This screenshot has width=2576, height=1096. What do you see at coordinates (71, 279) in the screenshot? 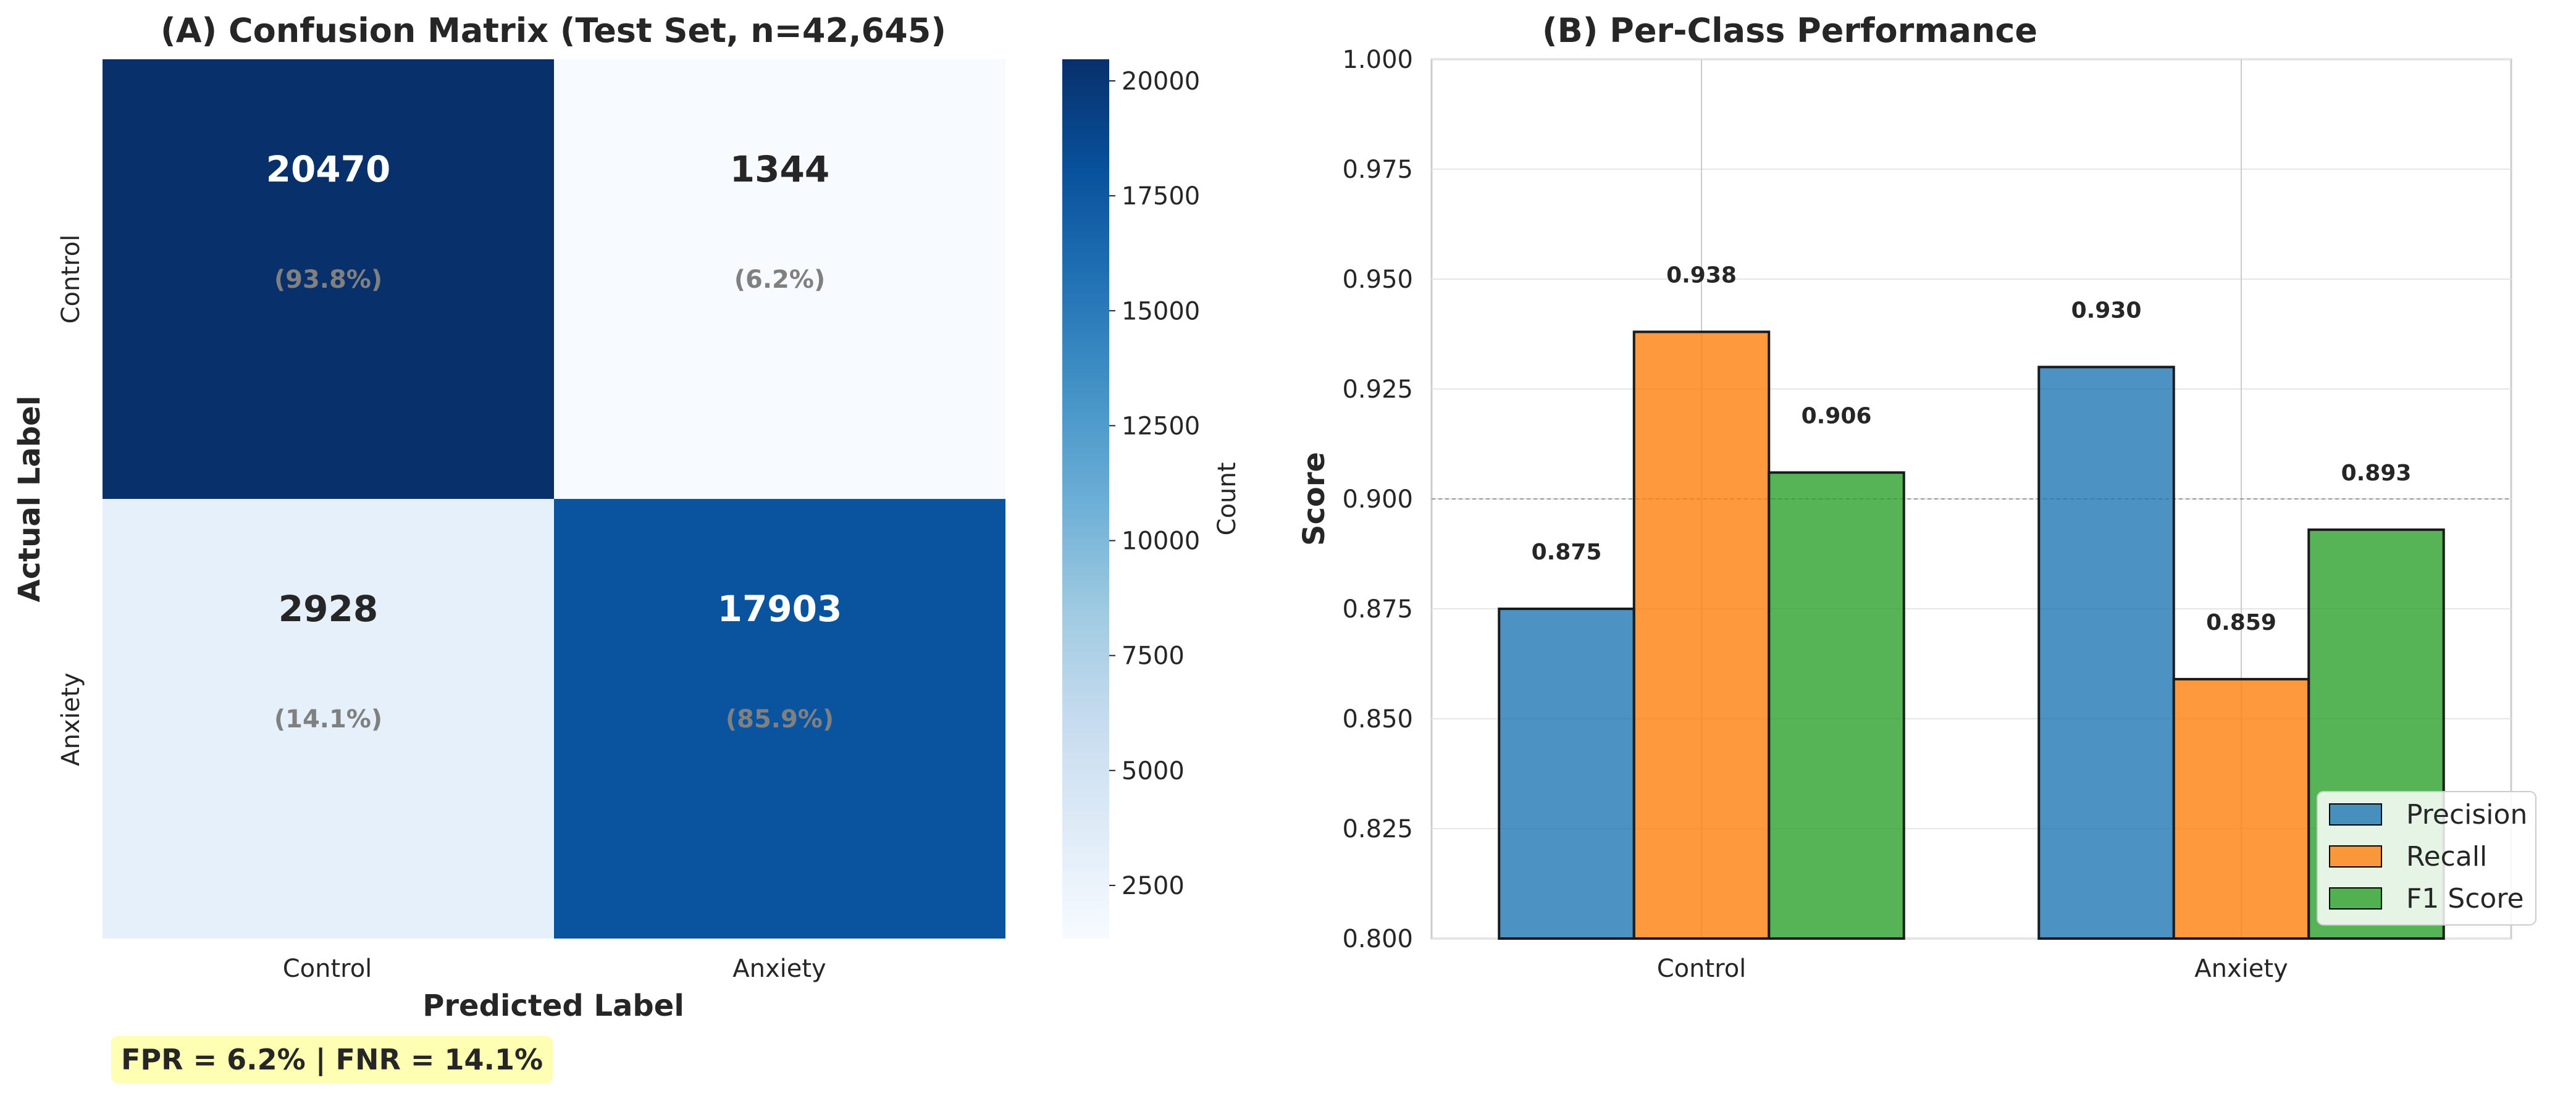
I see `row-label-control: Control` at bounding box center [71, 279].